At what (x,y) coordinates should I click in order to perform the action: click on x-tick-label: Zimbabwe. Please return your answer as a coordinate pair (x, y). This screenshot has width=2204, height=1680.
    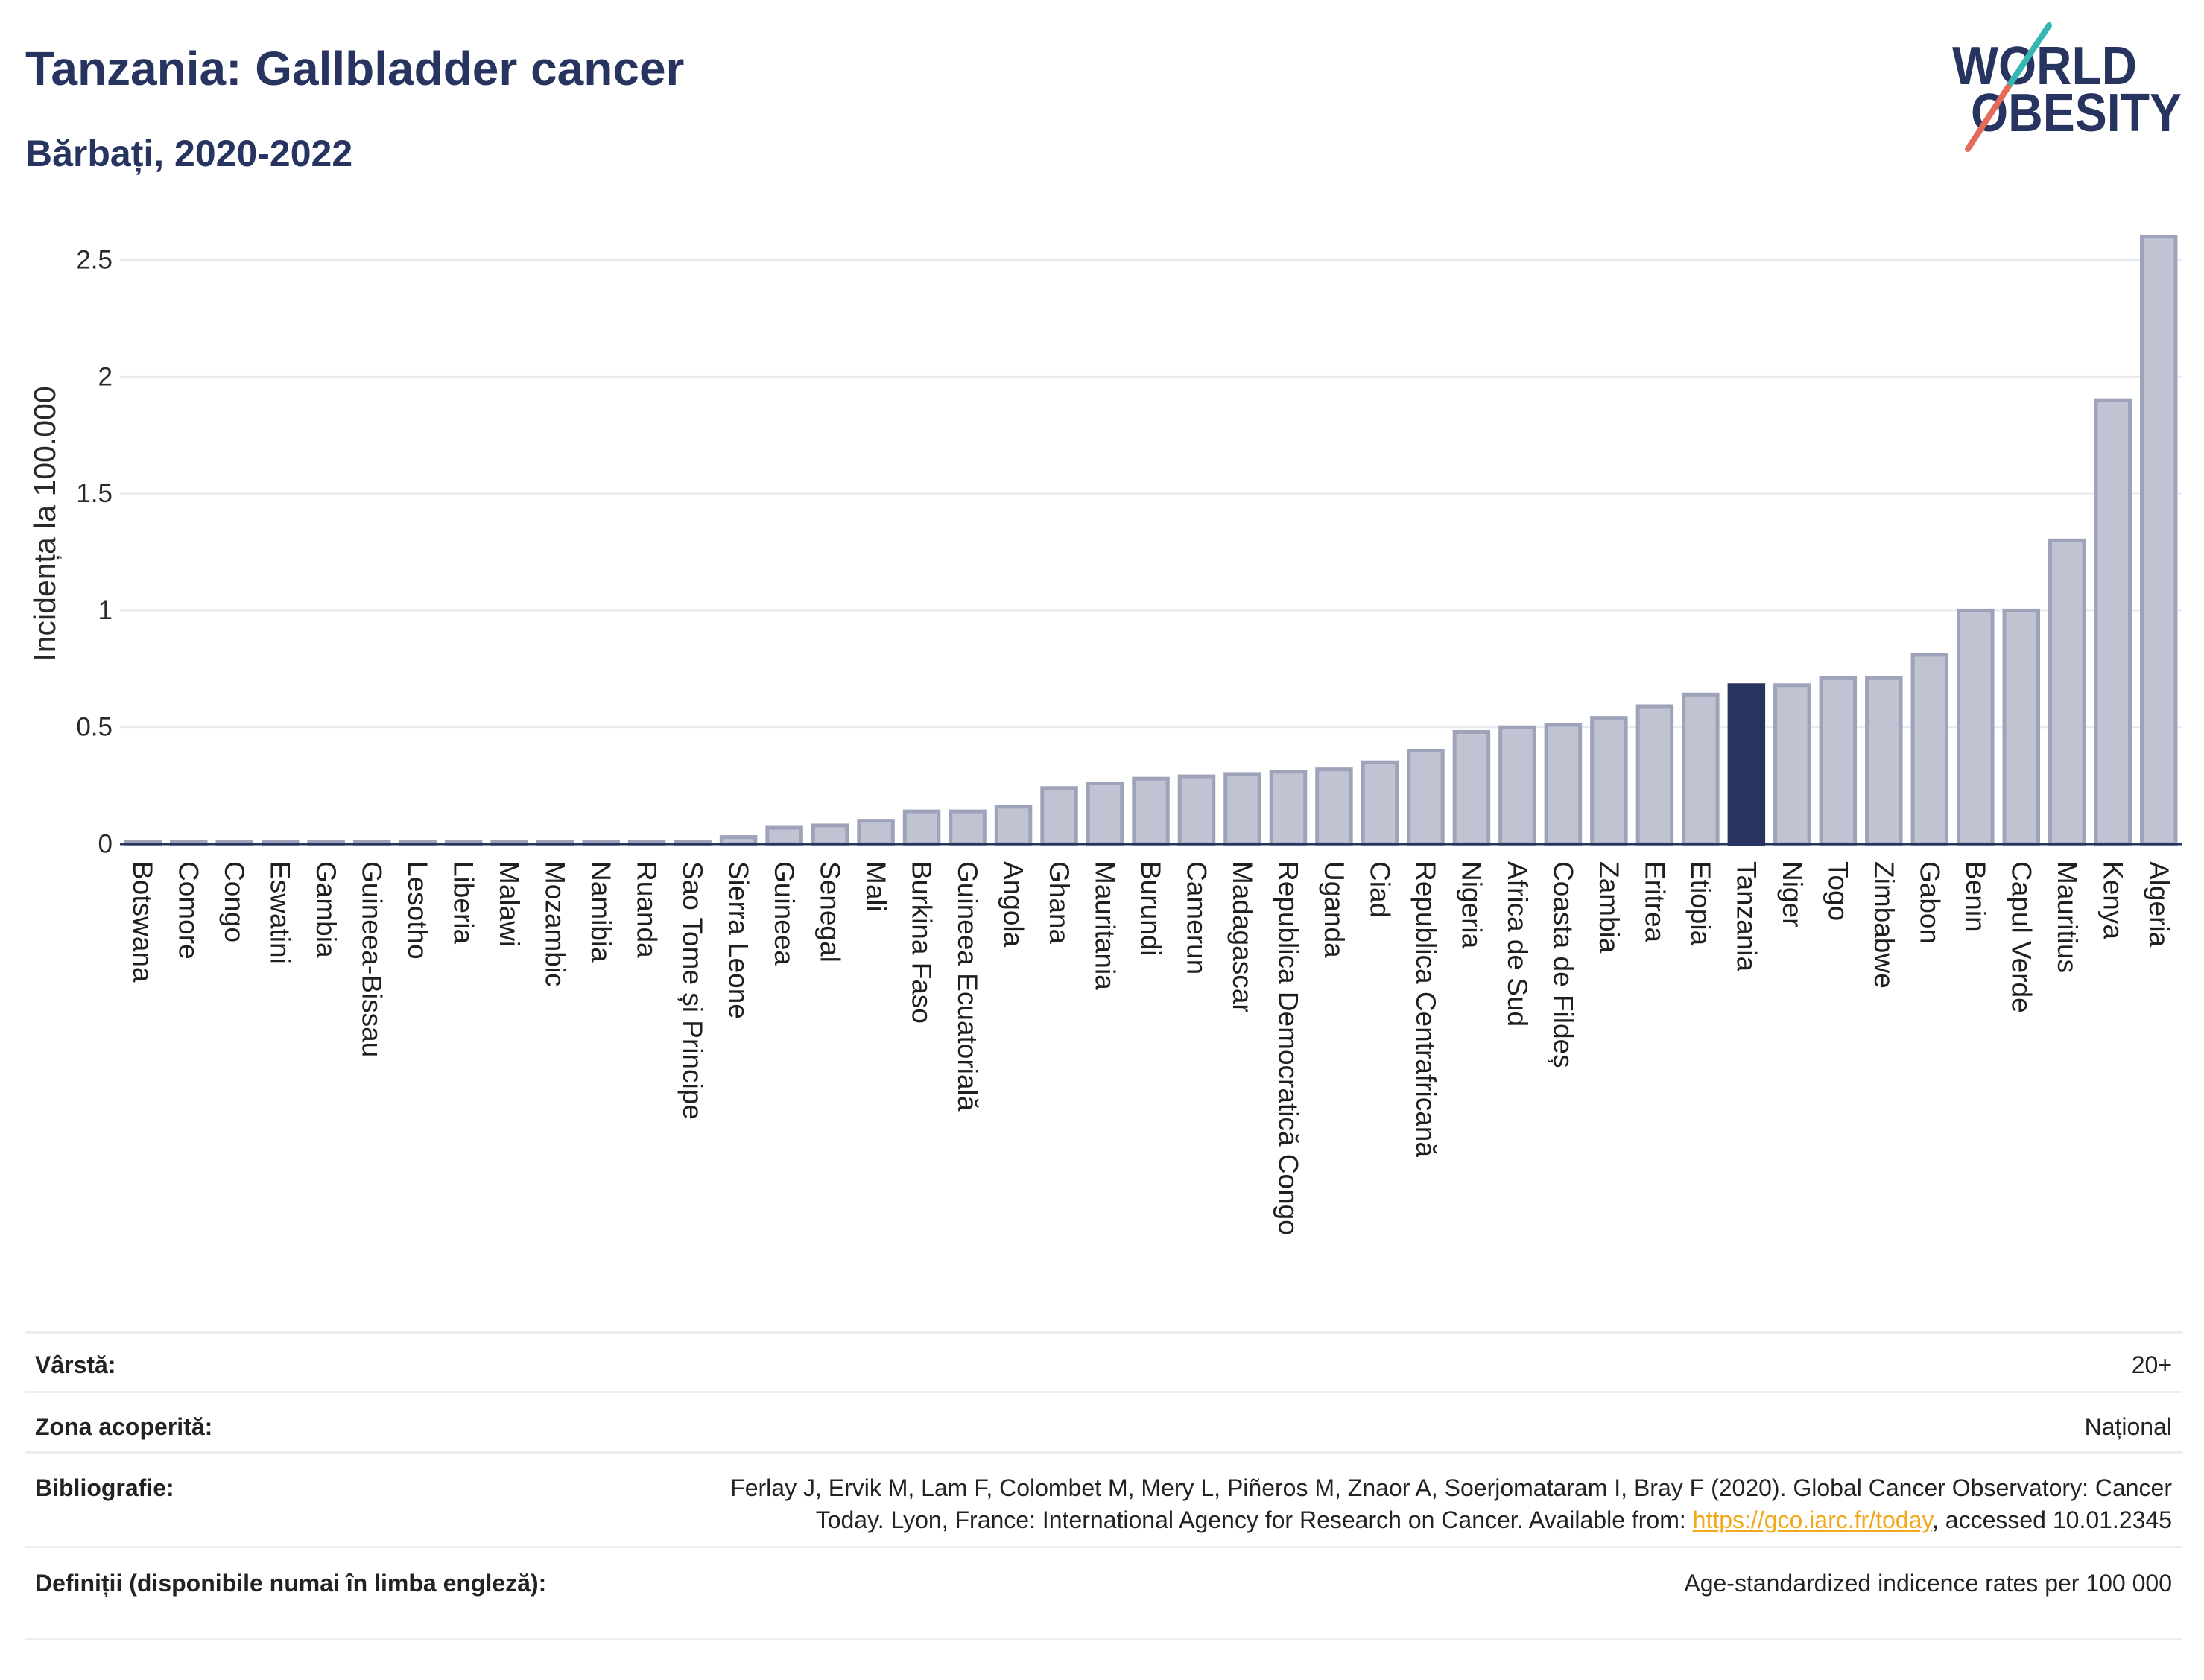
    Looking at the image, I should click on (1884, 925).